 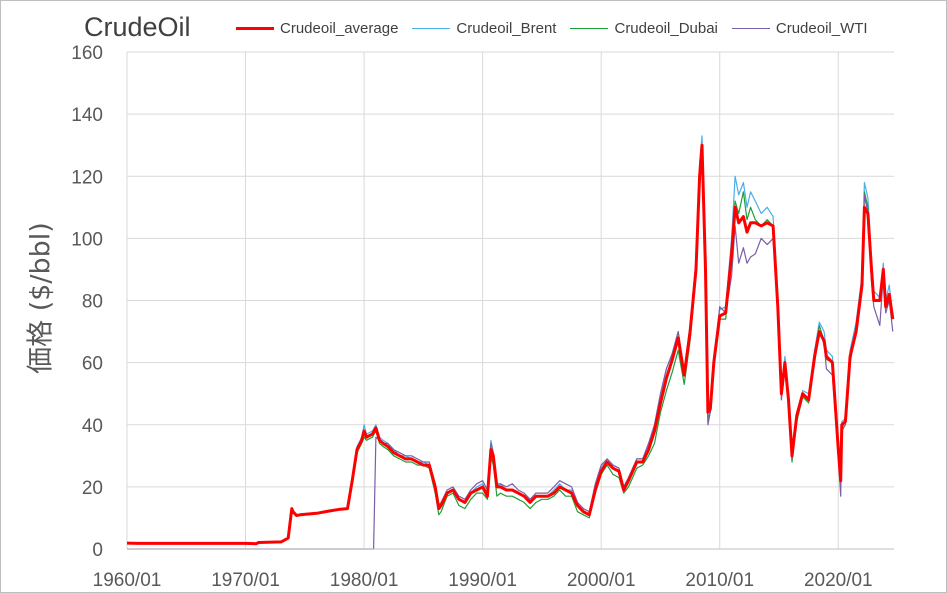 I want to click on y-tick-label: 20, so click(x=92, y=488).